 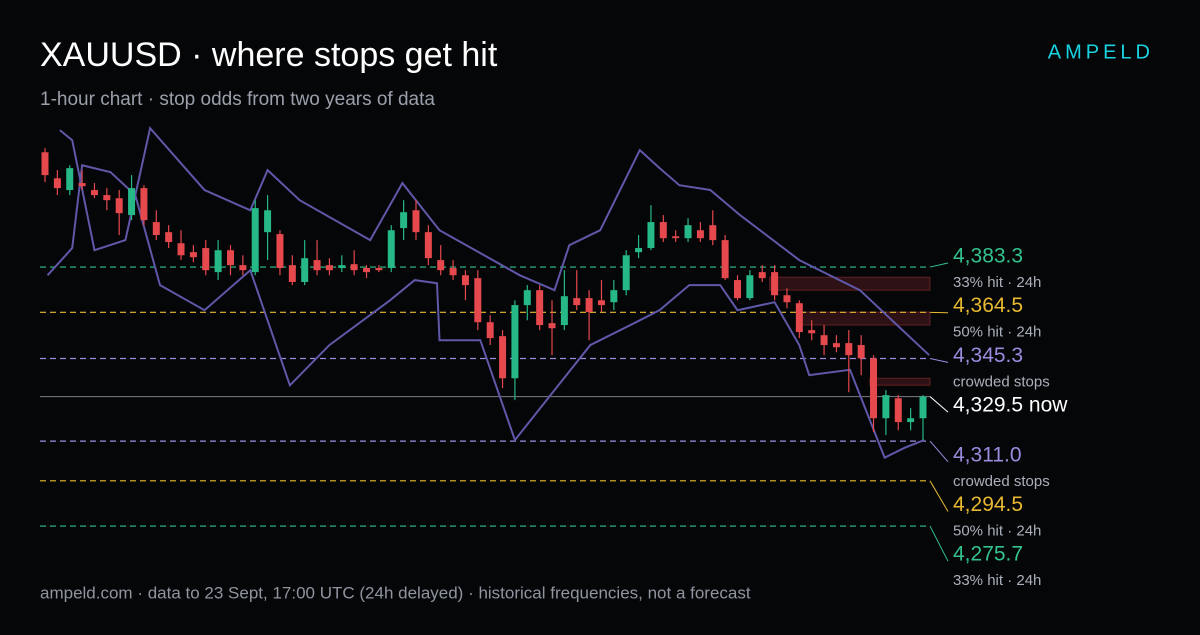 I want to click on brand: AMPELD, so click(x=1101, y=52).